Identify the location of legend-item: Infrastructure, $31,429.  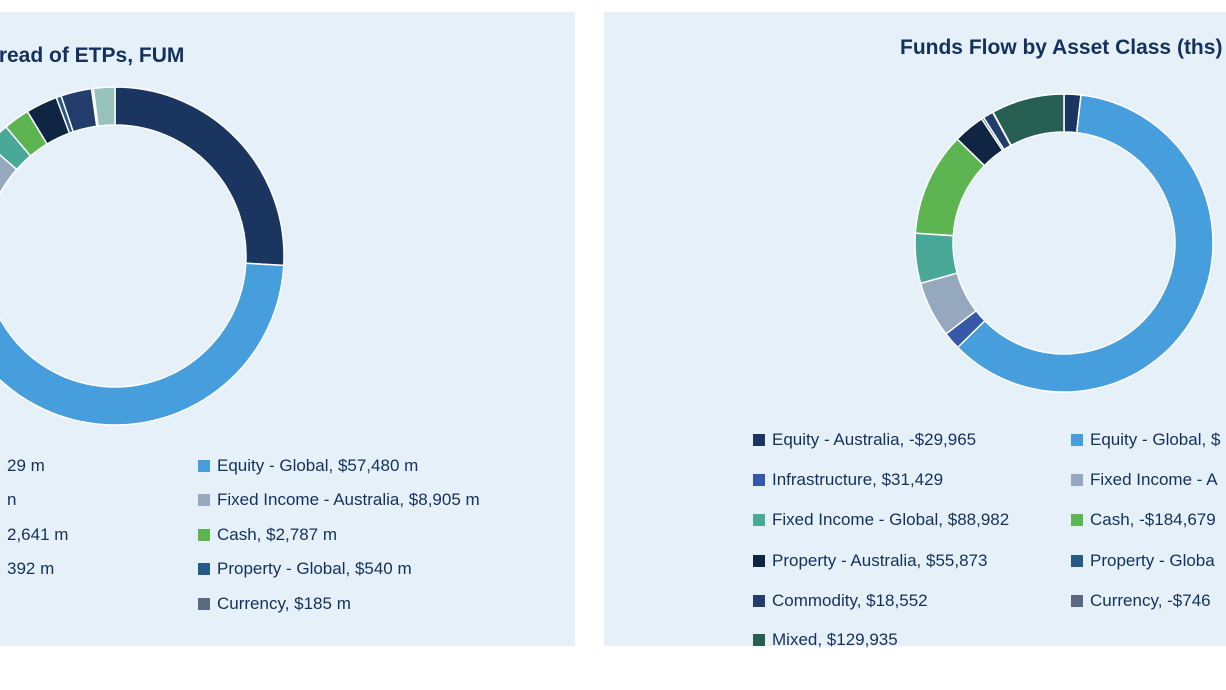
(848, 480).